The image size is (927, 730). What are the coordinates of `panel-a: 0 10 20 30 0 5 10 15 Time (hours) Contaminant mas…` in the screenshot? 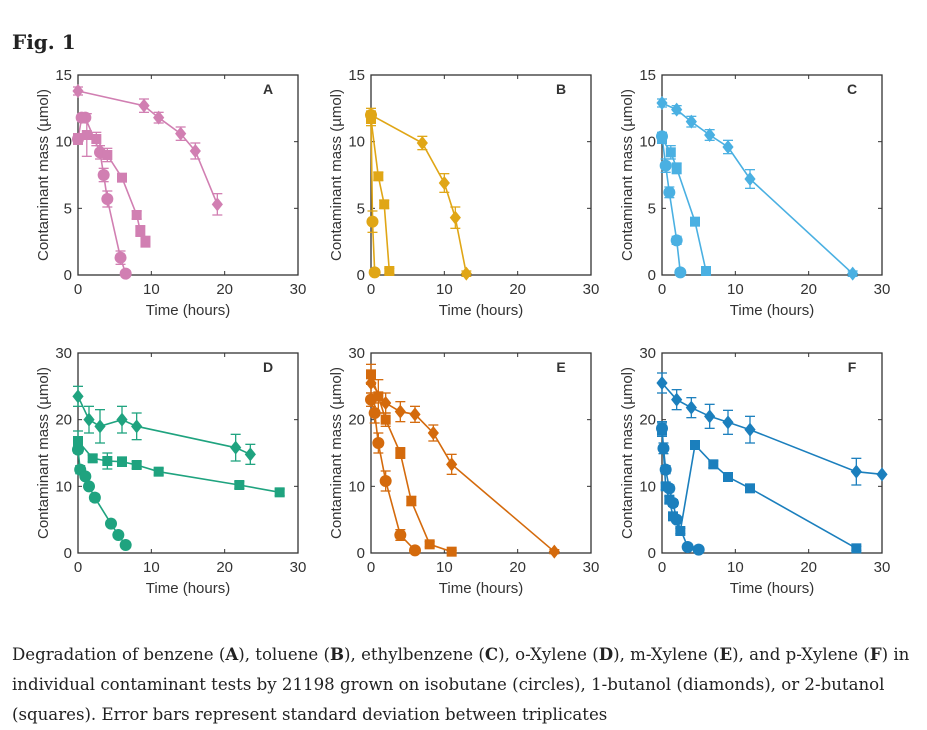 It's located at (170, 193).